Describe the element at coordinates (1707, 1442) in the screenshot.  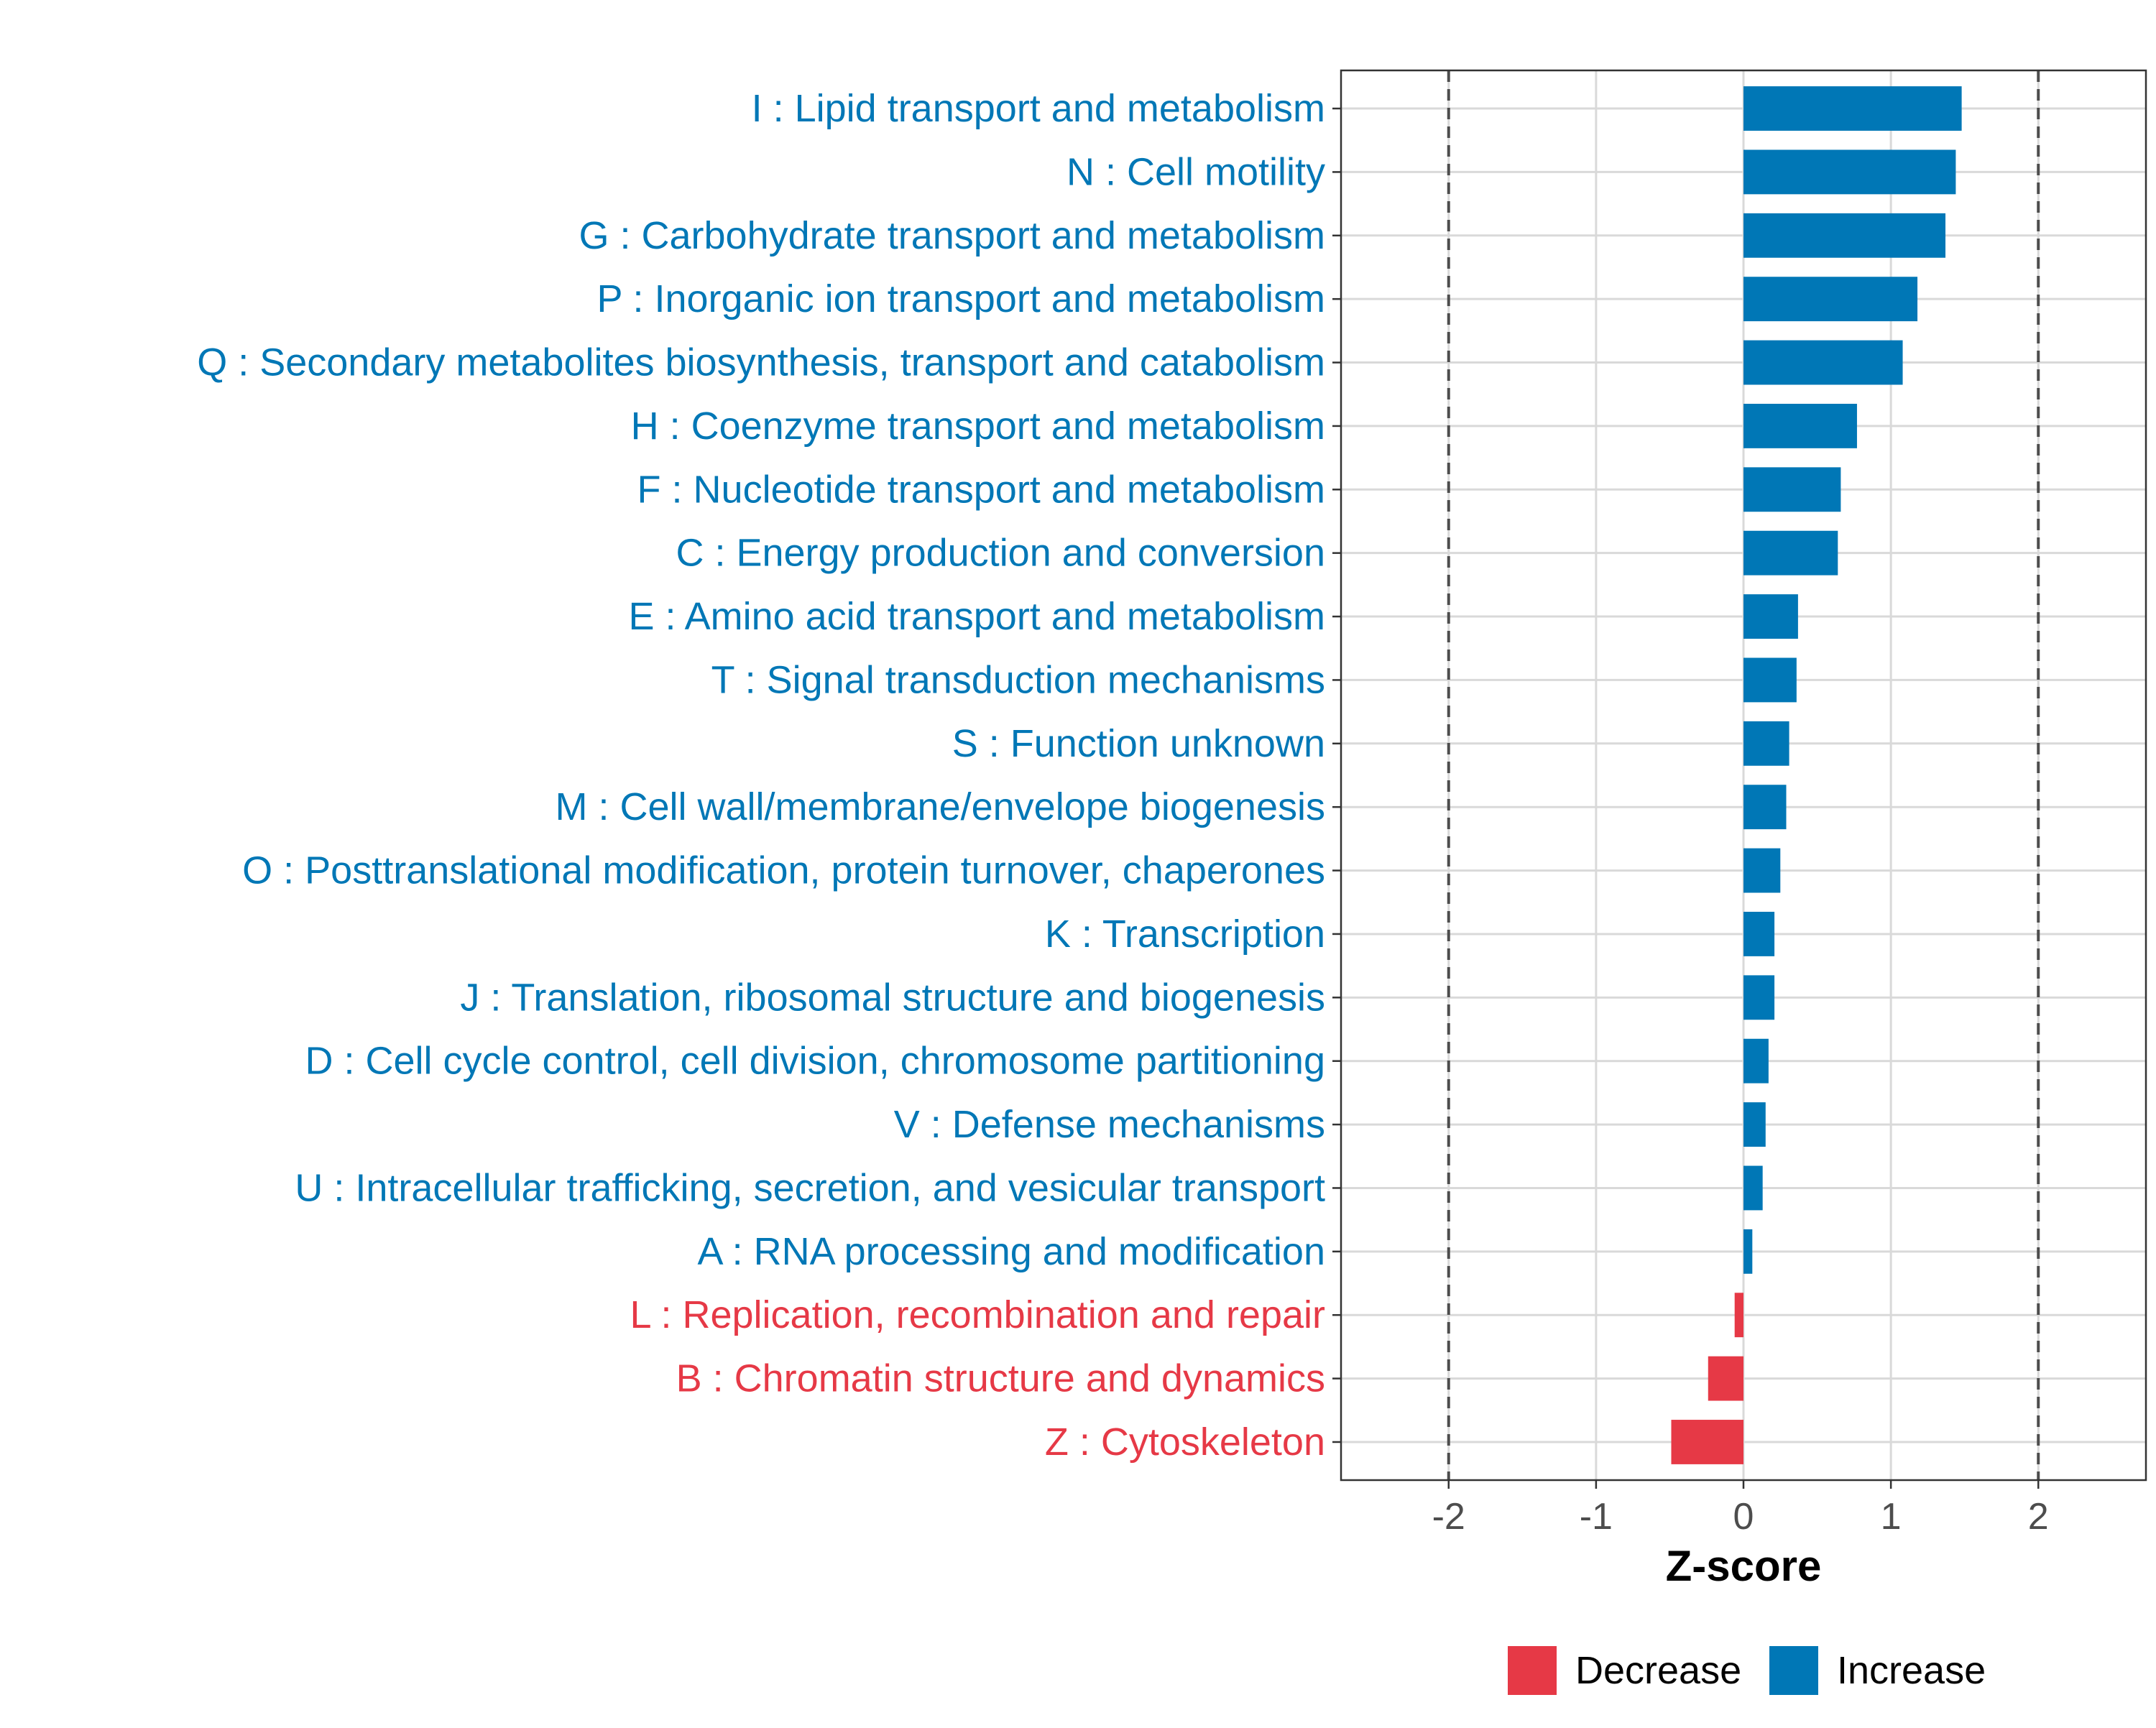
I see `bar-z` at that location.